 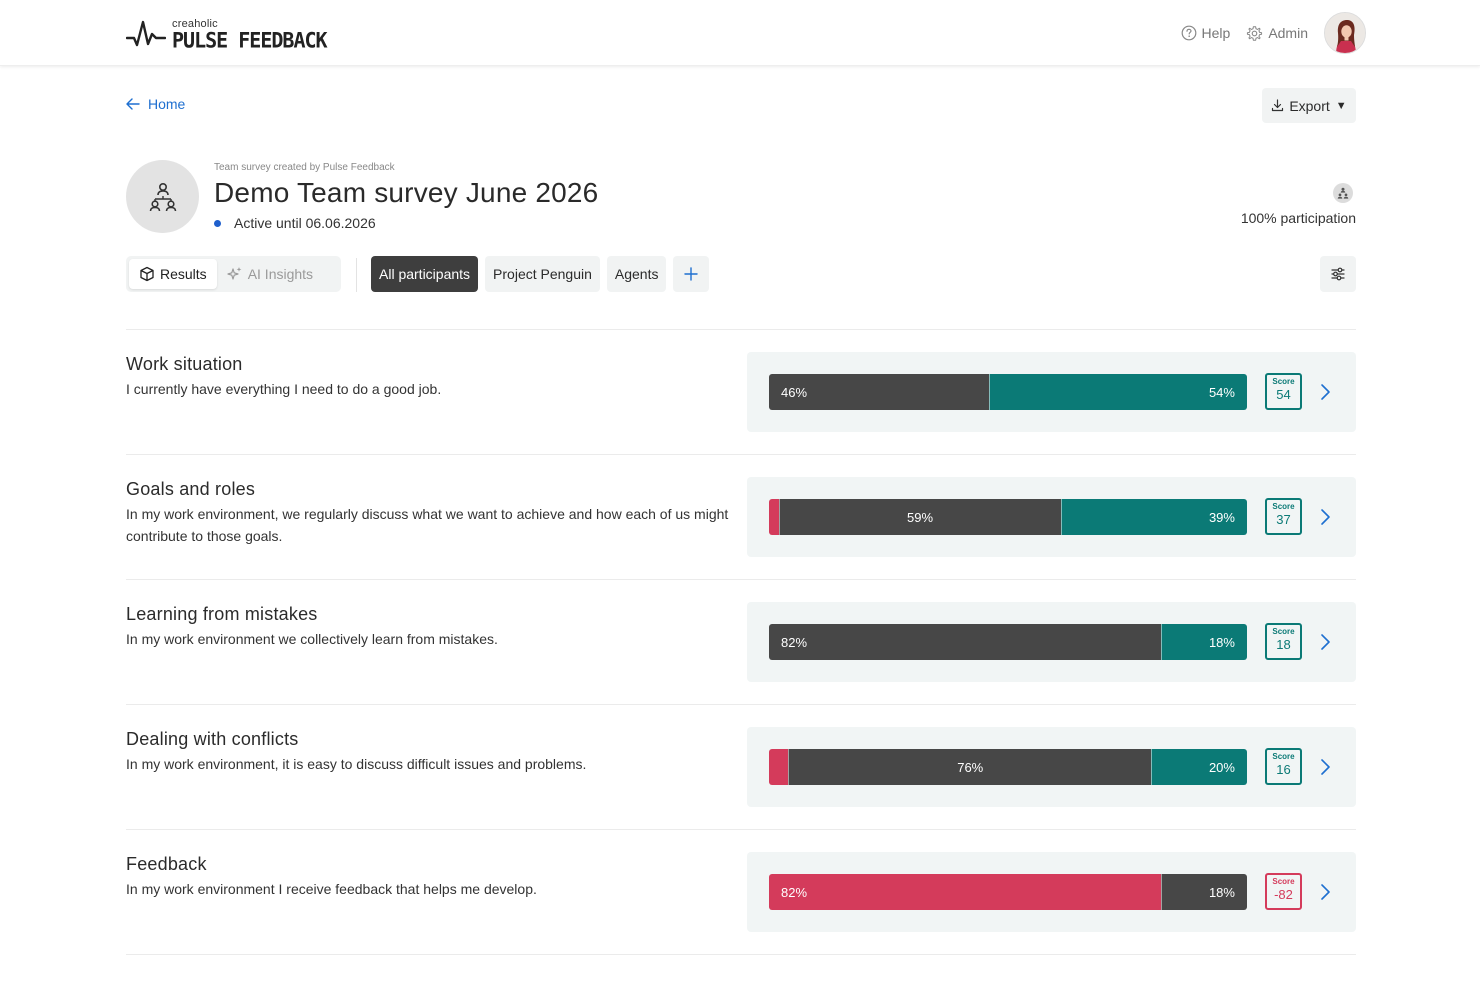 I want to click on survey-status: Active until 06.06.2026, so click(x=406, y=223).